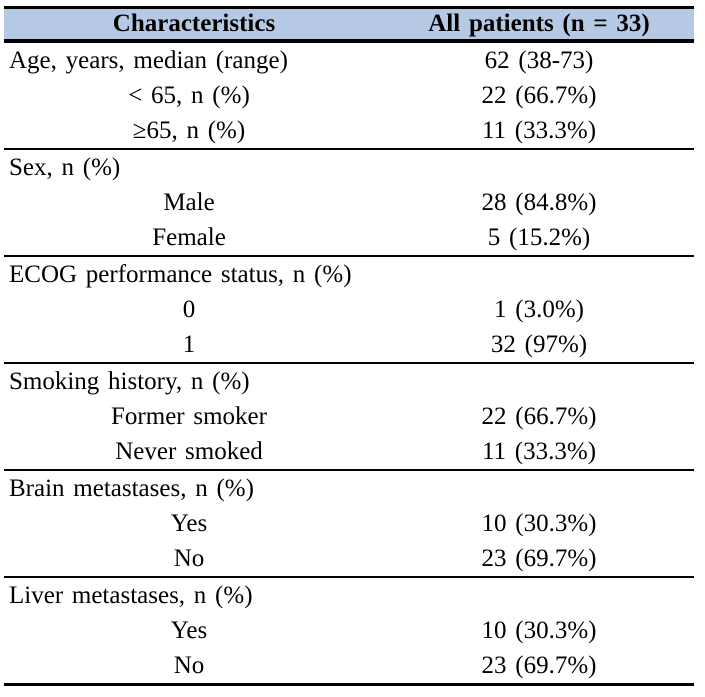 This screenshot has width=705, height=697. What do you see at coordinates (349, 381) in the screenshot?
I see `table-row: Smoking history, n (%)` at bounding box center [349, 381].